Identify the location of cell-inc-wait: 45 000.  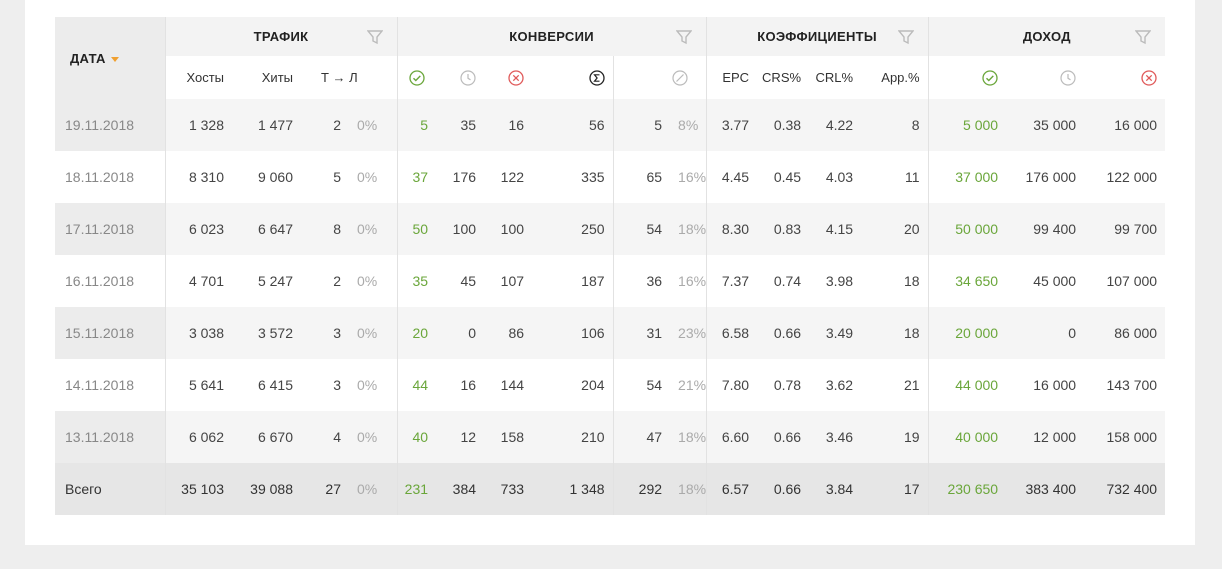
(1045, 281).